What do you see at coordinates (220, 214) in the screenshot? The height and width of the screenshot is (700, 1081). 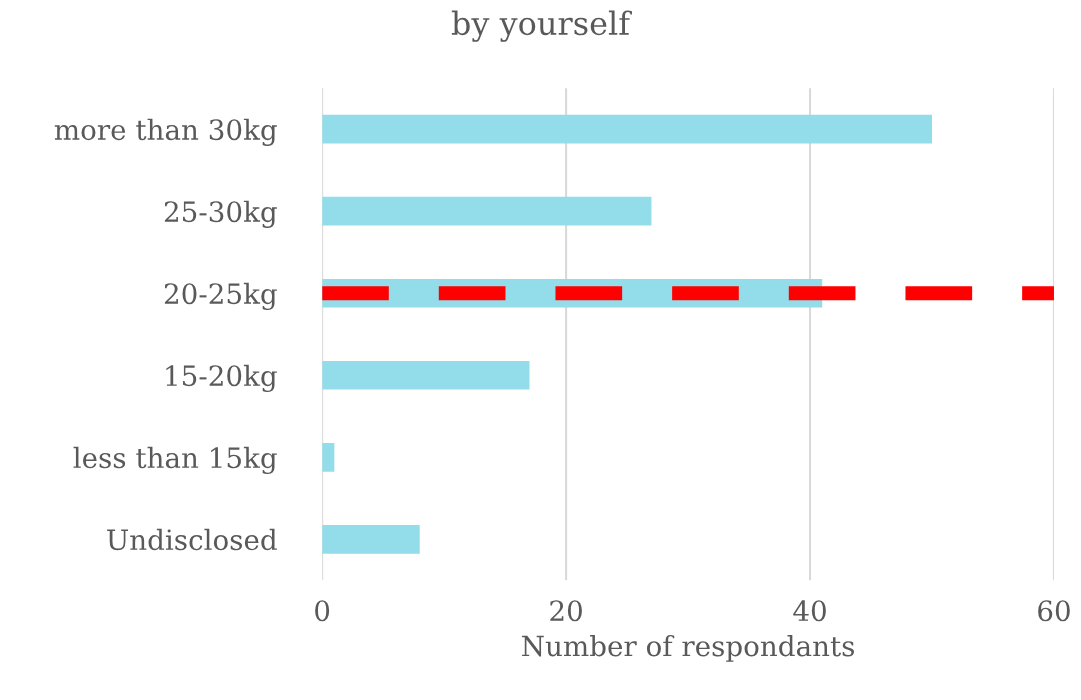 I see `y-tick-label: 25-30kg` at bounding box center [220, 214].